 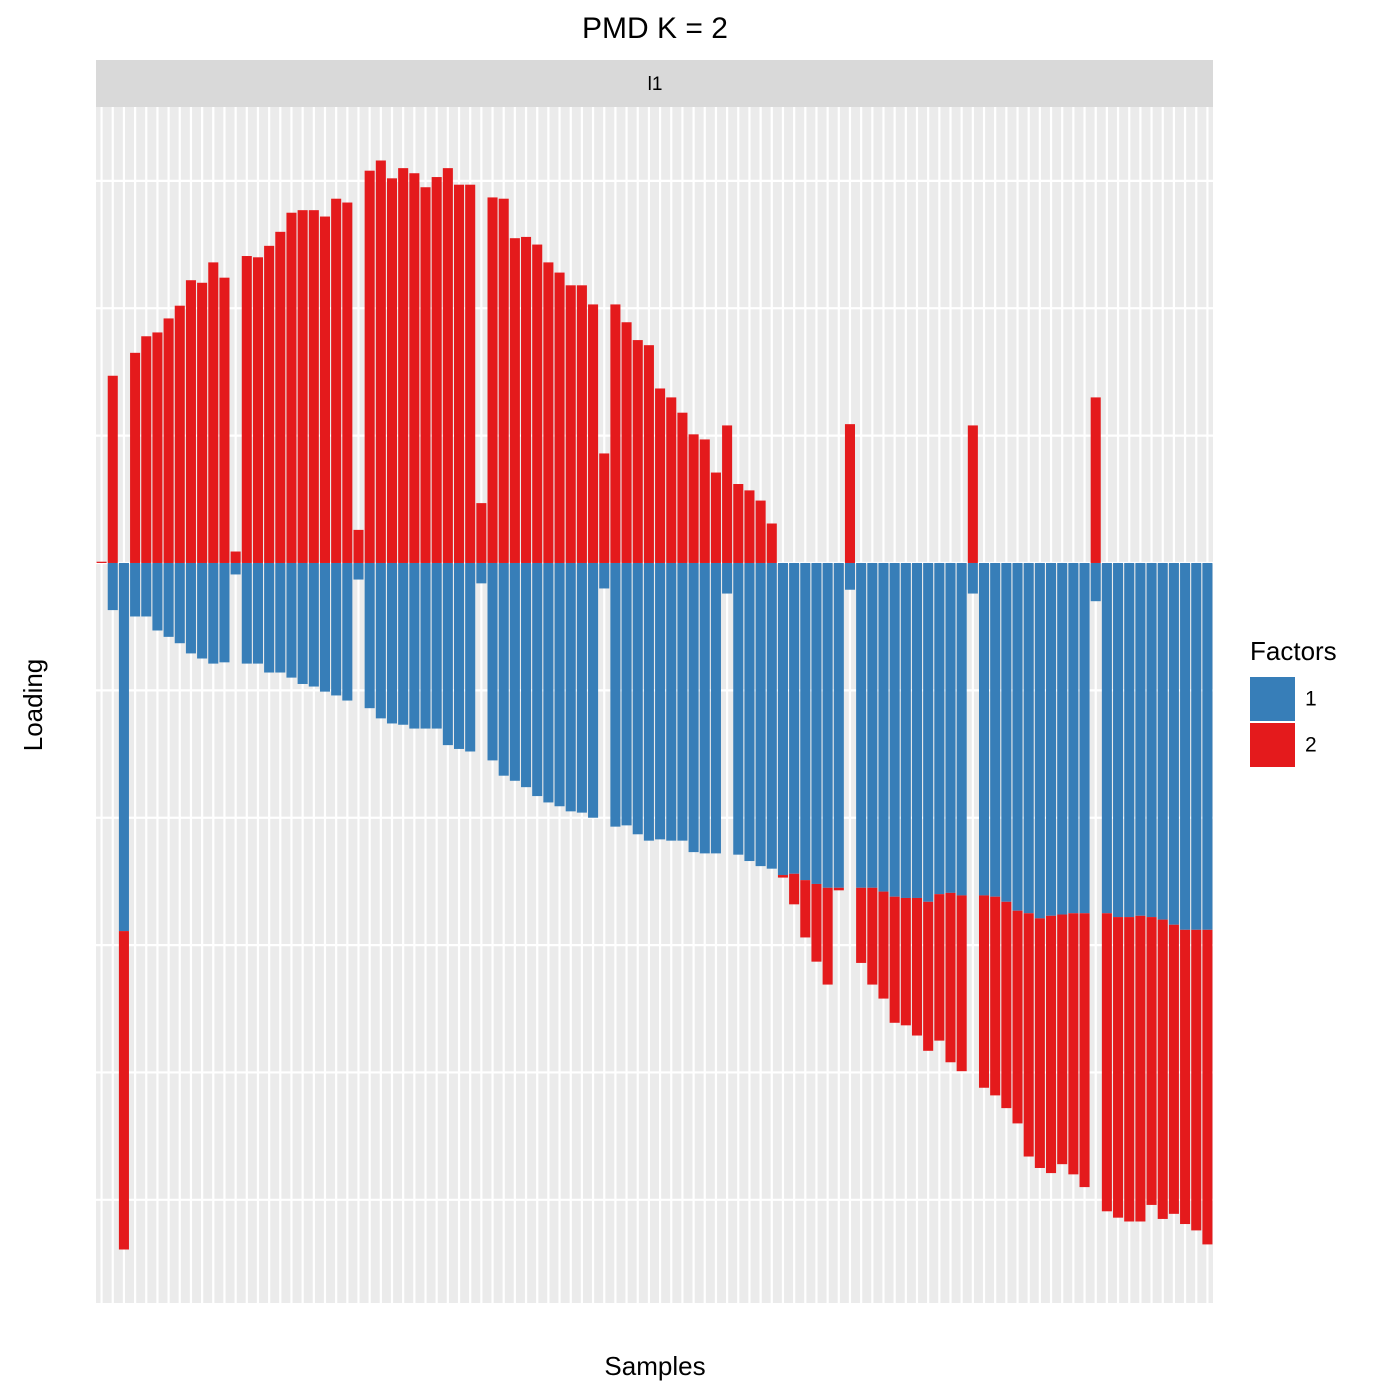 I want to click on x-axis-title: Samples, so click(x=654, y=1366).